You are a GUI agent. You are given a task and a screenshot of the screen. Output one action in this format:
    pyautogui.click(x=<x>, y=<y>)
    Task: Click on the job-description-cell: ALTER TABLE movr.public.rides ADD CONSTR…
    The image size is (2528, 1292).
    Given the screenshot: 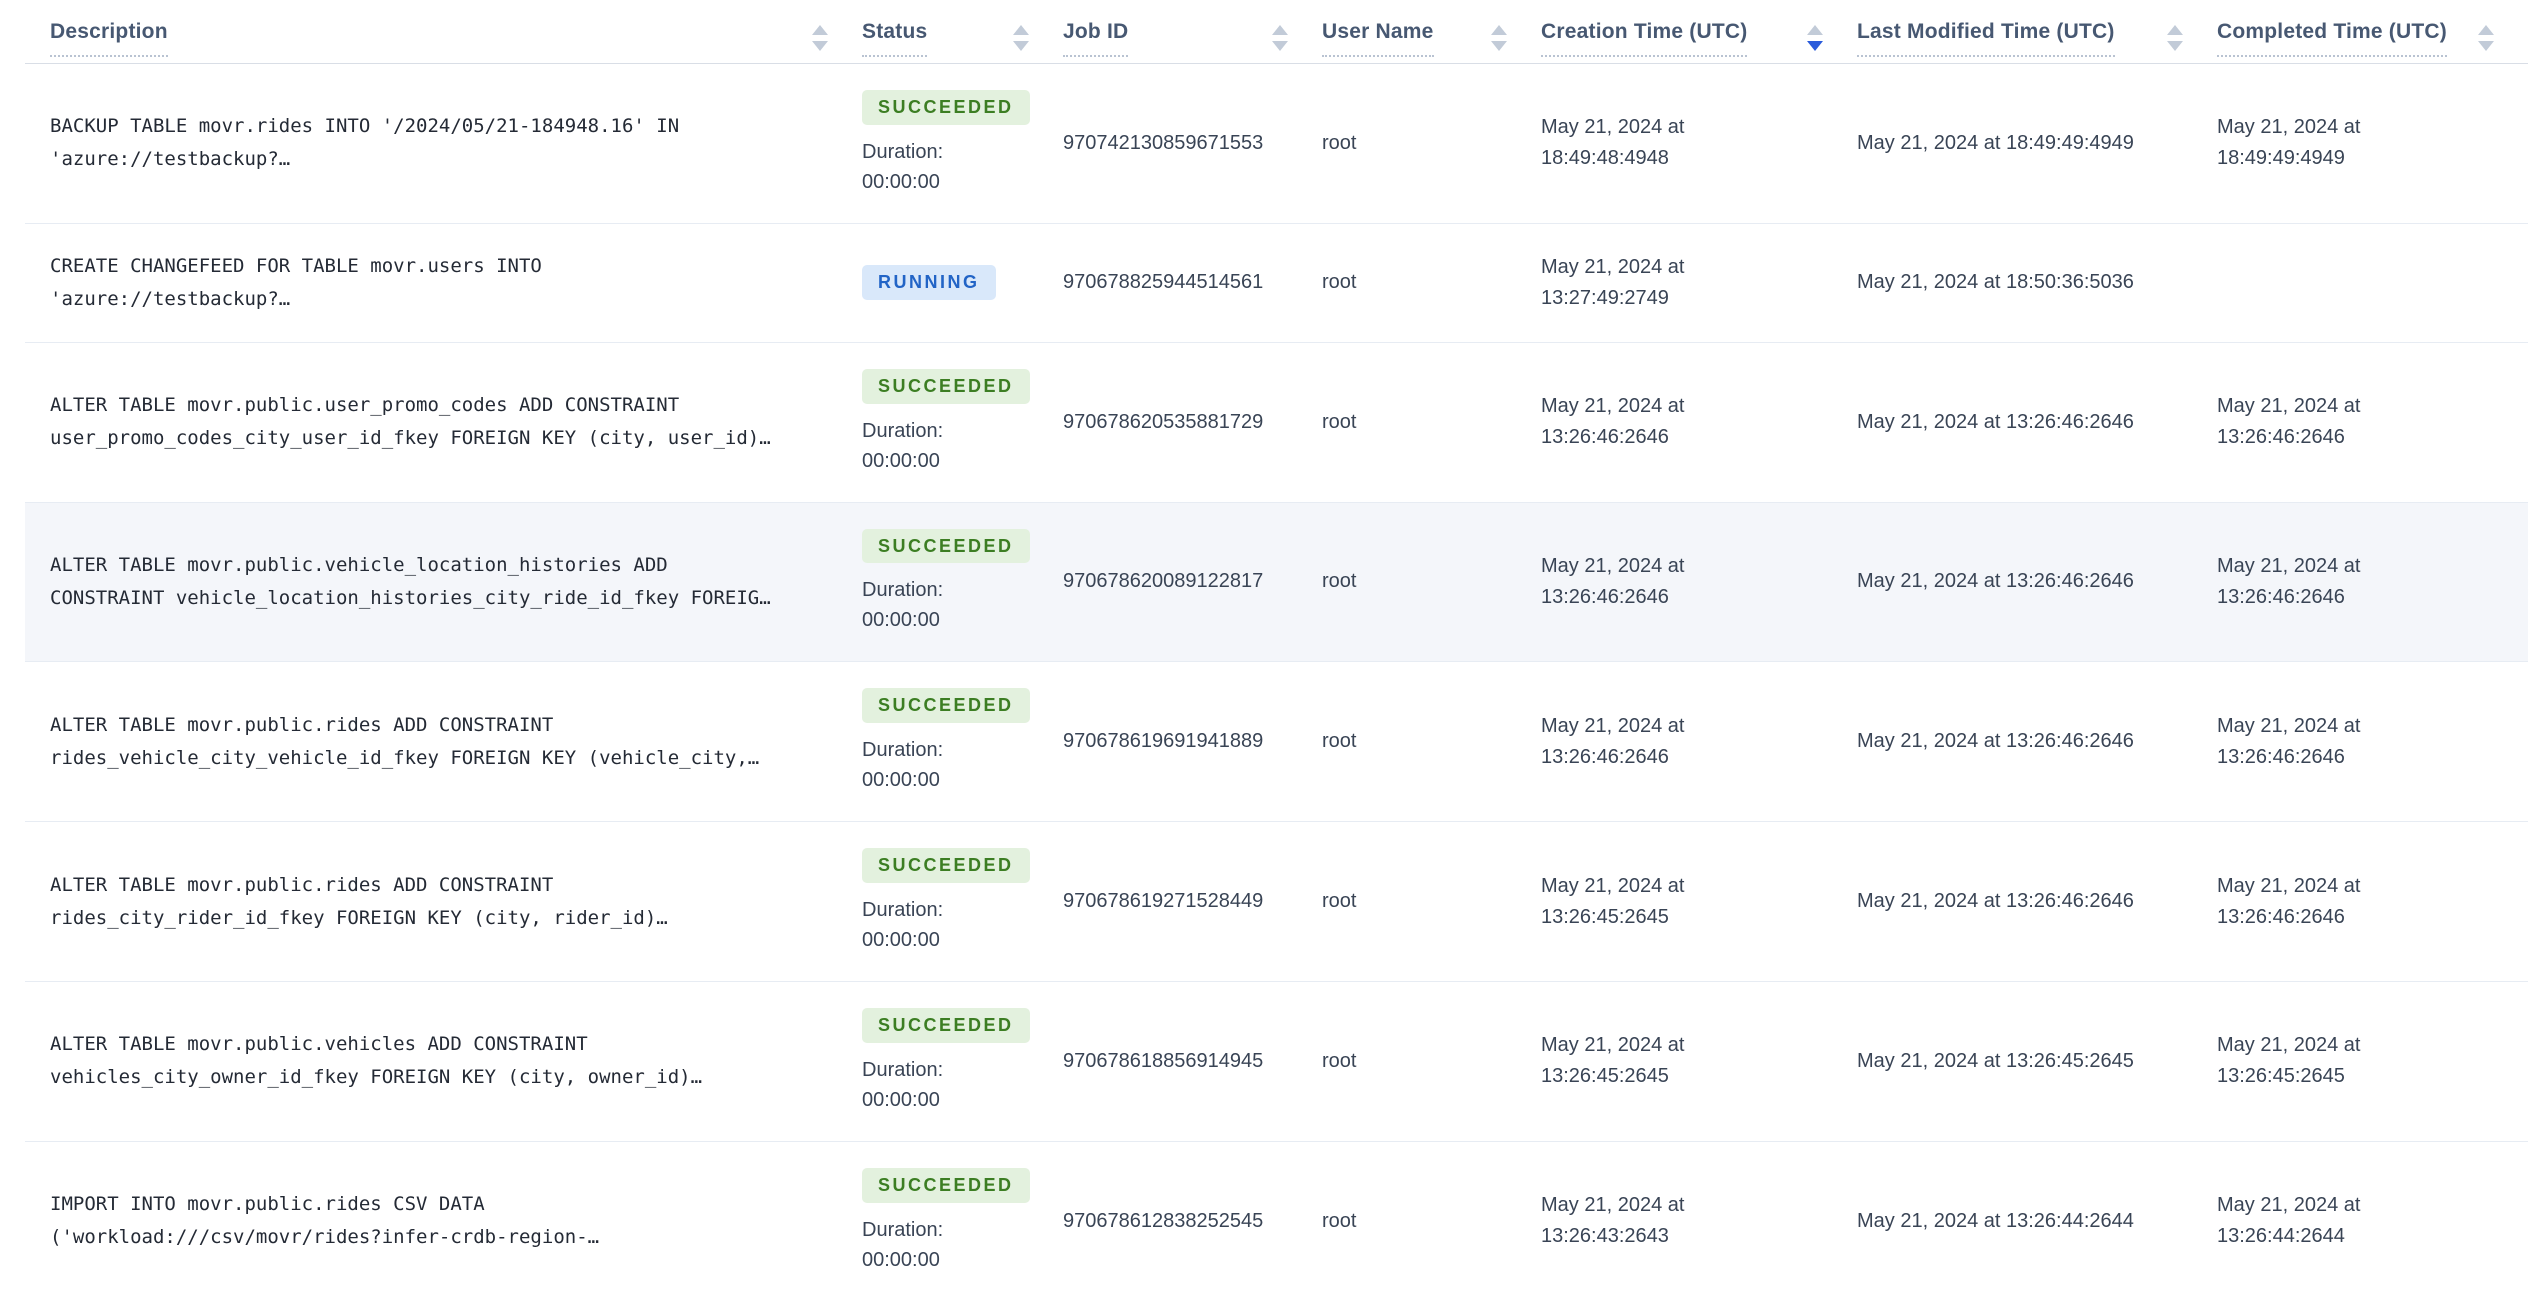 What is the action you would take?
    pyautogui.click(x=443, y=742)
    